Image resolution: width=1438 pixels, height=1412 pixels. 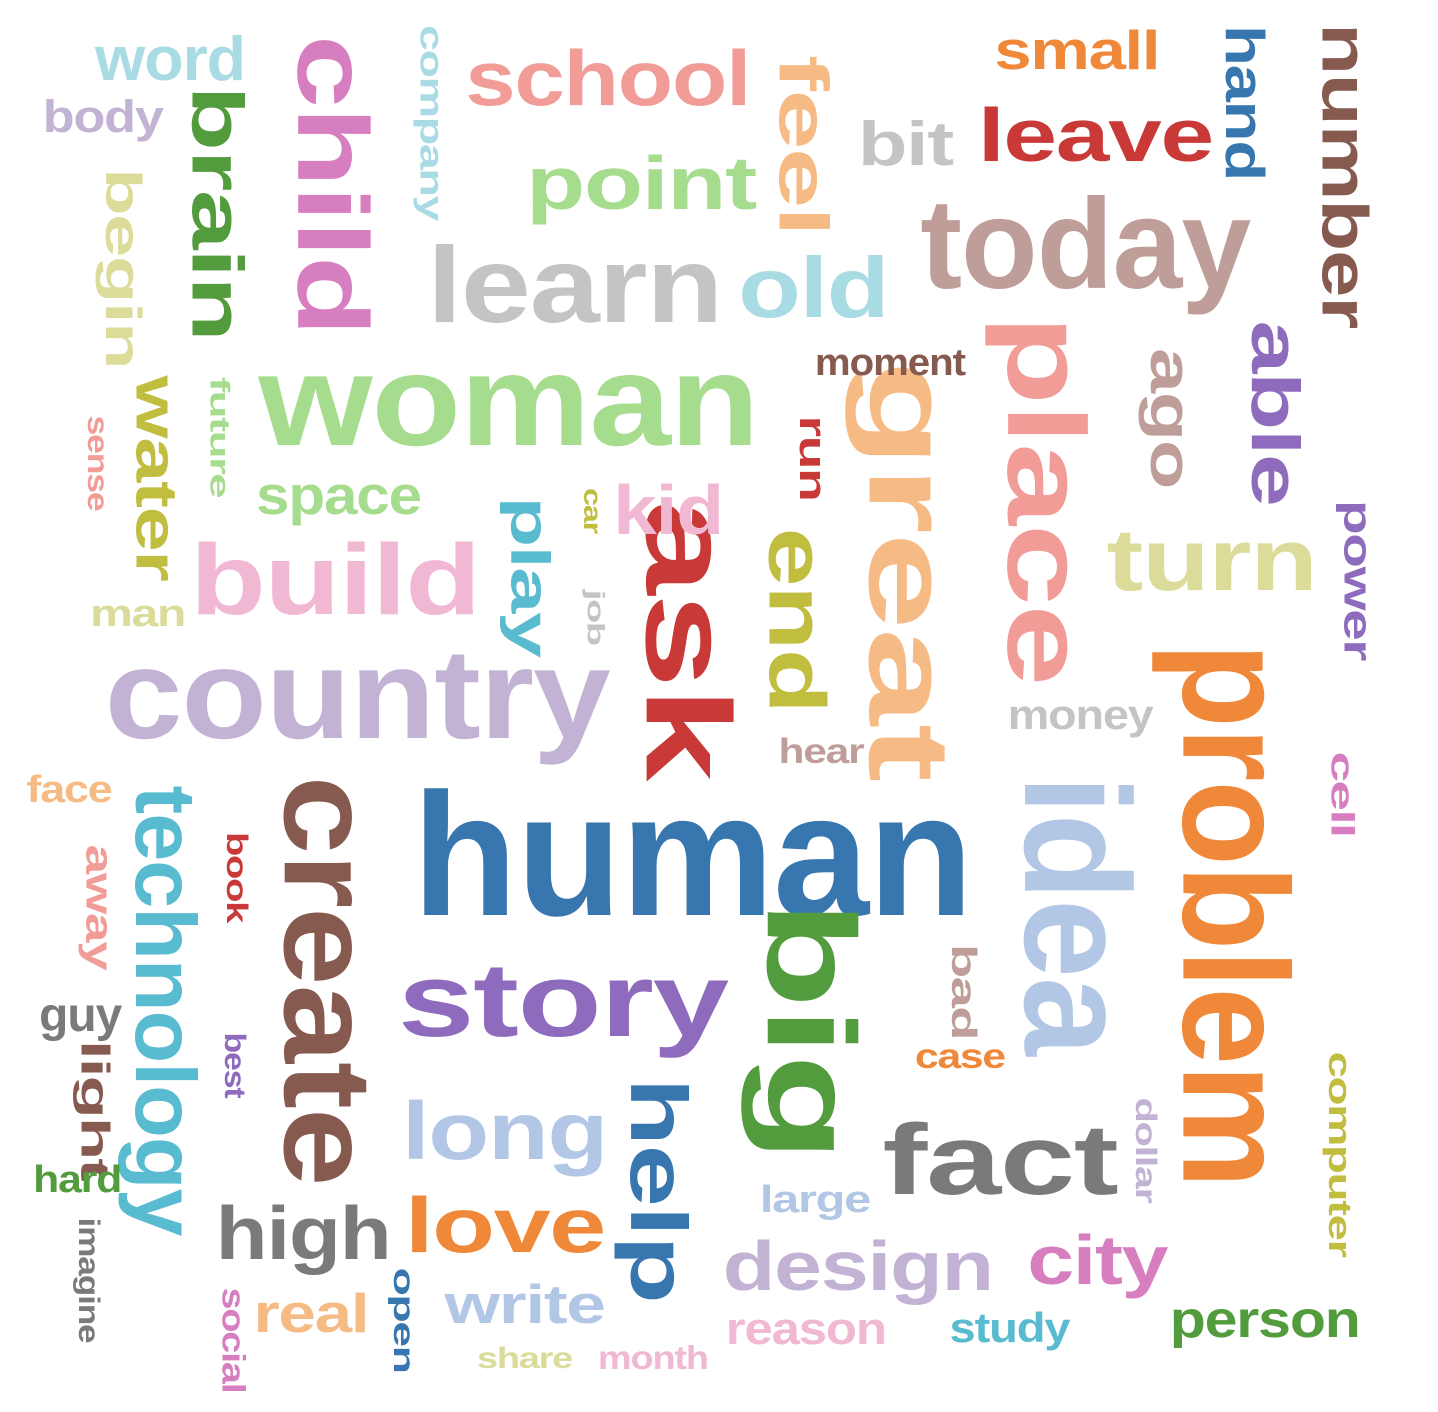 I want to click on word-leave: leave, so click(x=1095, y=134).